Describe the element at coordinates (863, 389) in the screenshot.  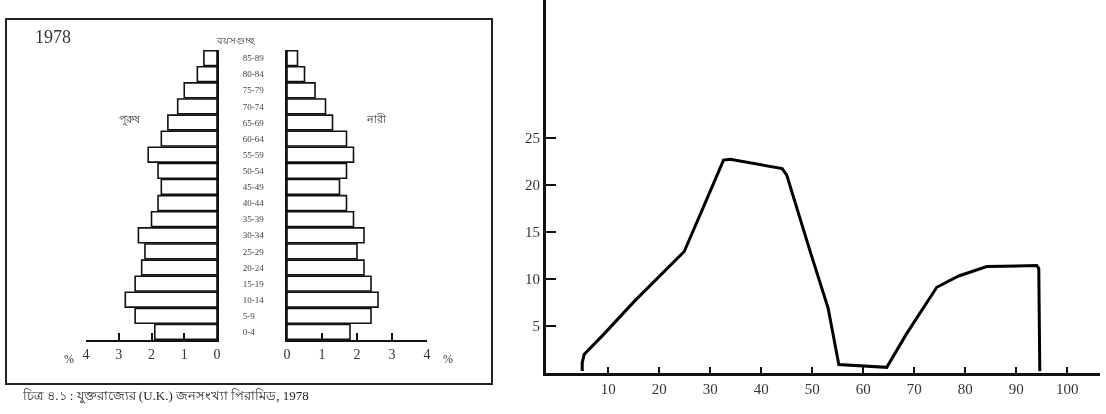
I see `x-tick-label: 60` at that location.